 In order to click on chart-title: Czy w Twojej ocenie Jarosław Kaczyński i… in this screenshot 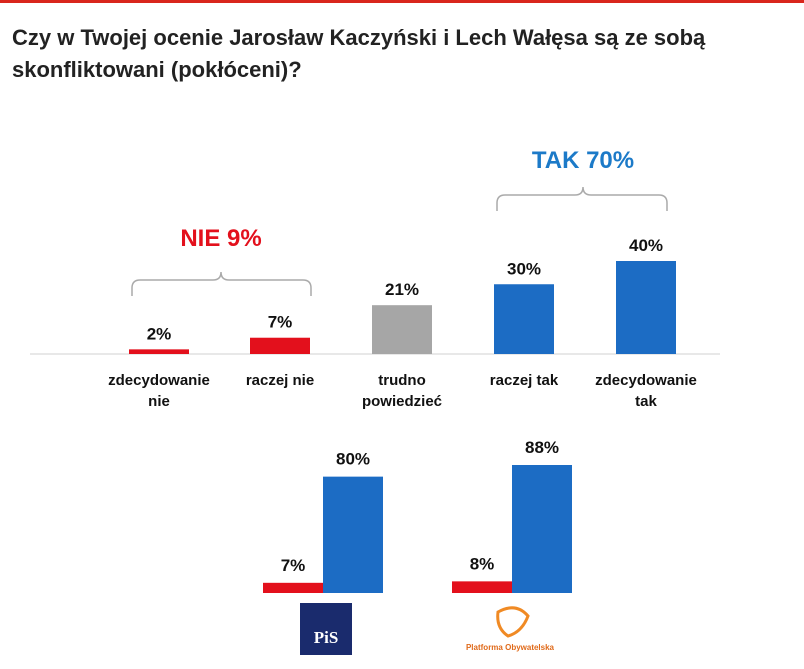, I will do `click(359, 53)`.